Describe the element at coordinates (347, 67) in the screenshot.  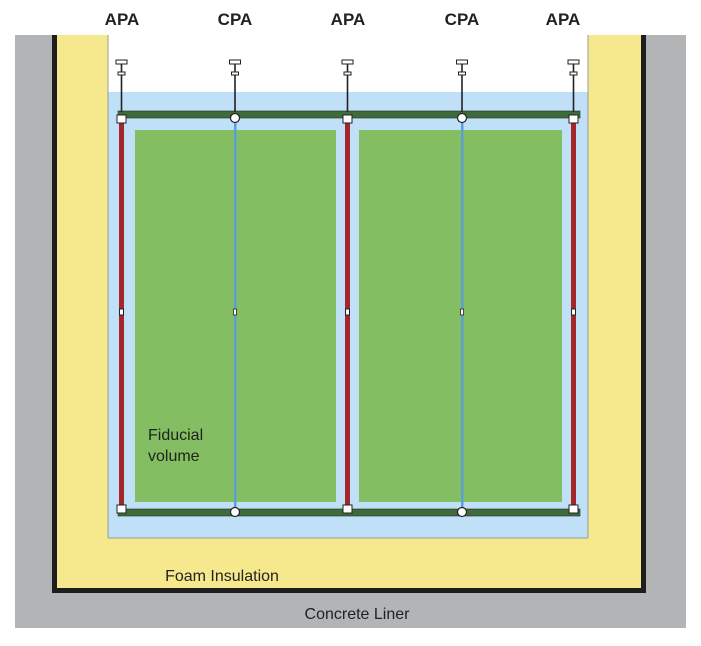
I see `suspension-feedthroughs` at that location.